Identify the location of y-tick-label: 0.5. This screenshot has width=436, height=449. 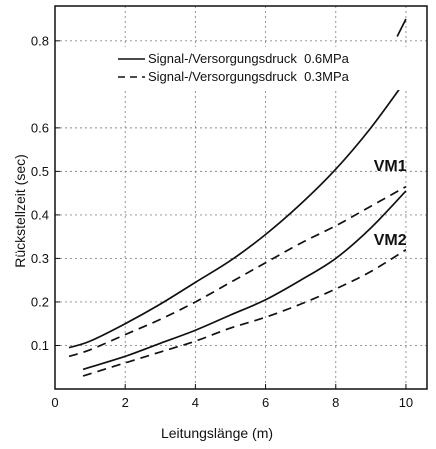
(40, 171).